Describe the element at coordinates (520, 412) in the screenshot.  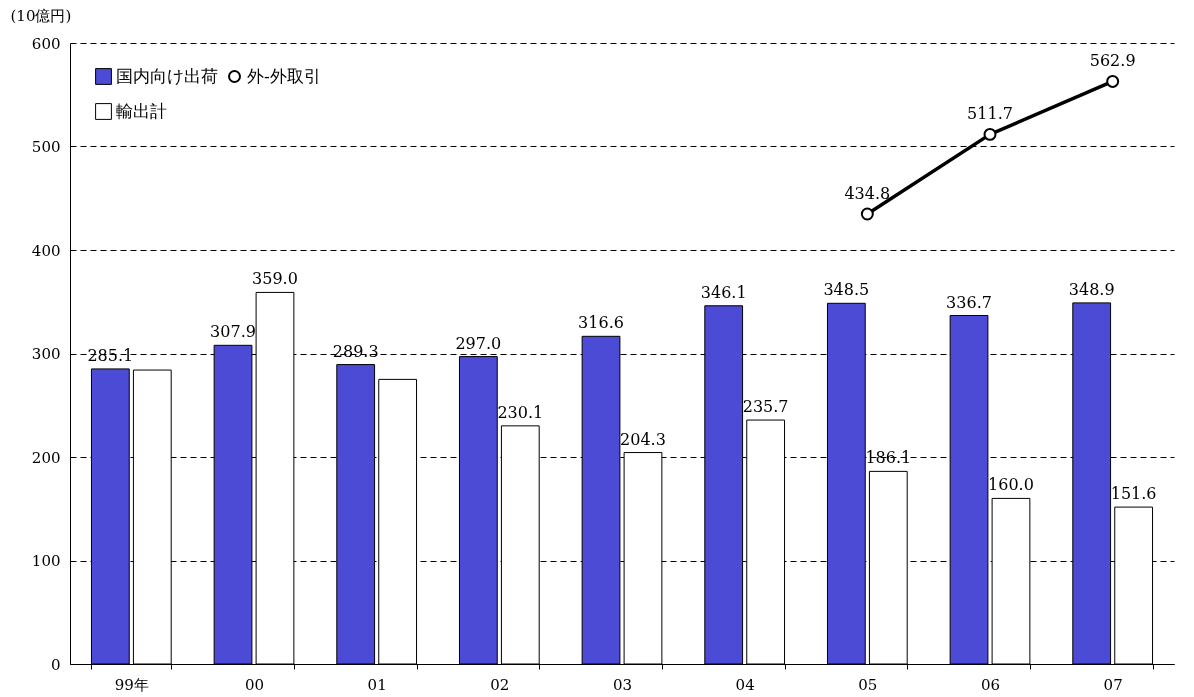
I see `data-label: 230.1` at that location.